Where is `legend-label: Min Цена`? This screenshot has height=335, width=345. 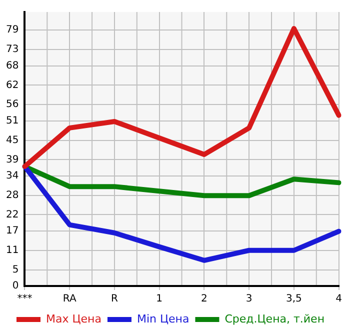 legend-label: Min Цена is located at coordinates (163, 319).